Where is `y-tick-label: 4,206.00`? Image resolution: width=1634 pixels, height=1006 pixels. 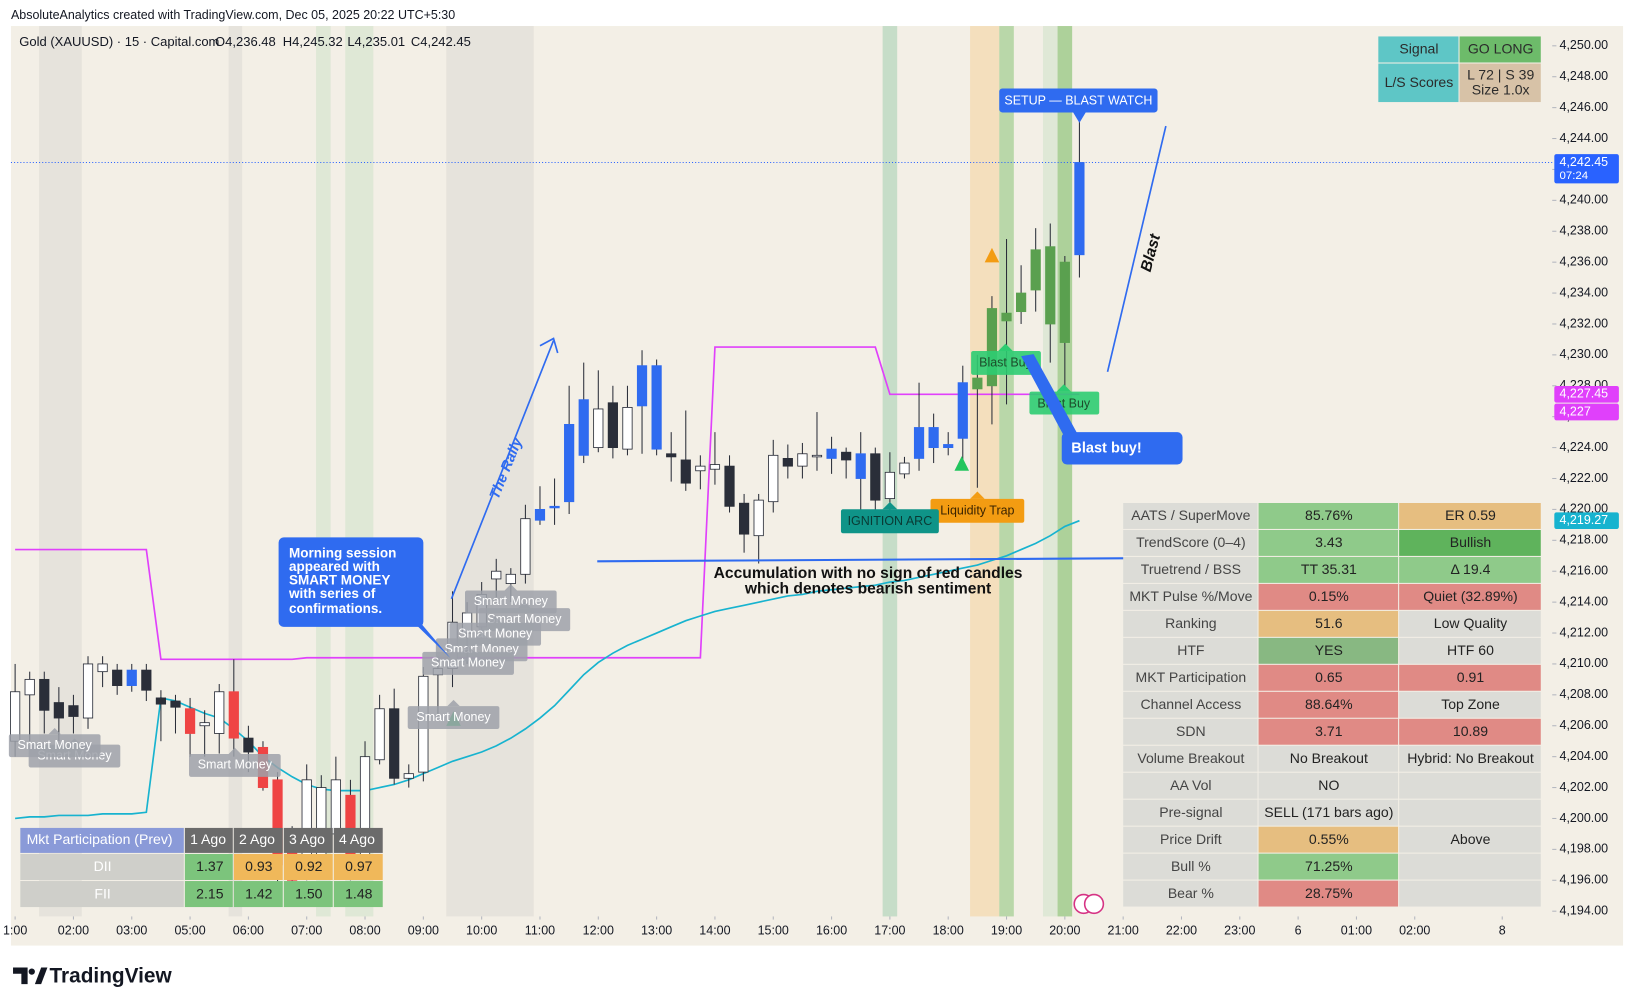
y-tick-label: 4,206.00 is located at coordinates (1584, 725).